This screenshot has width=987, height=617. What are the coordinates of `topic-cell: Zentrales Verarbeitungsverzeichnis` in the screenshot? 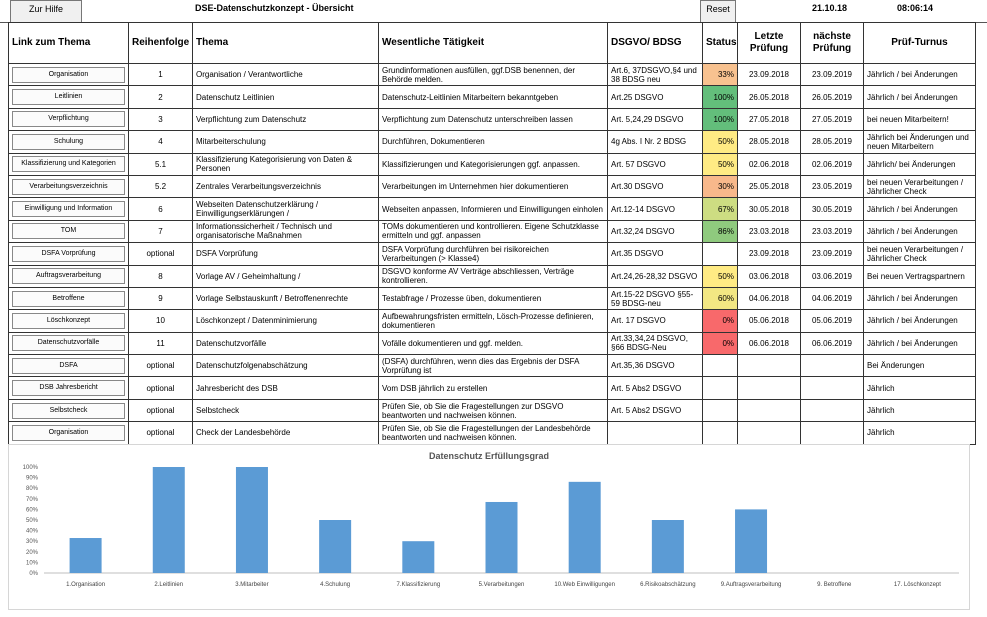 It's located at (285, 186).